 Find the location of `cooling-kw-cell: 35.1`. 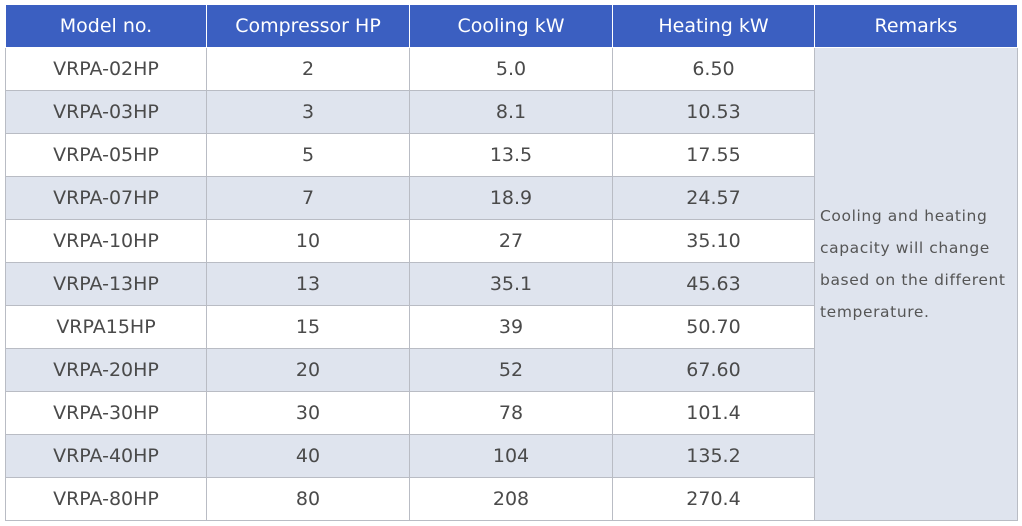

cooling-kw-cell: 35.1 is located at coordinates (511, 284).